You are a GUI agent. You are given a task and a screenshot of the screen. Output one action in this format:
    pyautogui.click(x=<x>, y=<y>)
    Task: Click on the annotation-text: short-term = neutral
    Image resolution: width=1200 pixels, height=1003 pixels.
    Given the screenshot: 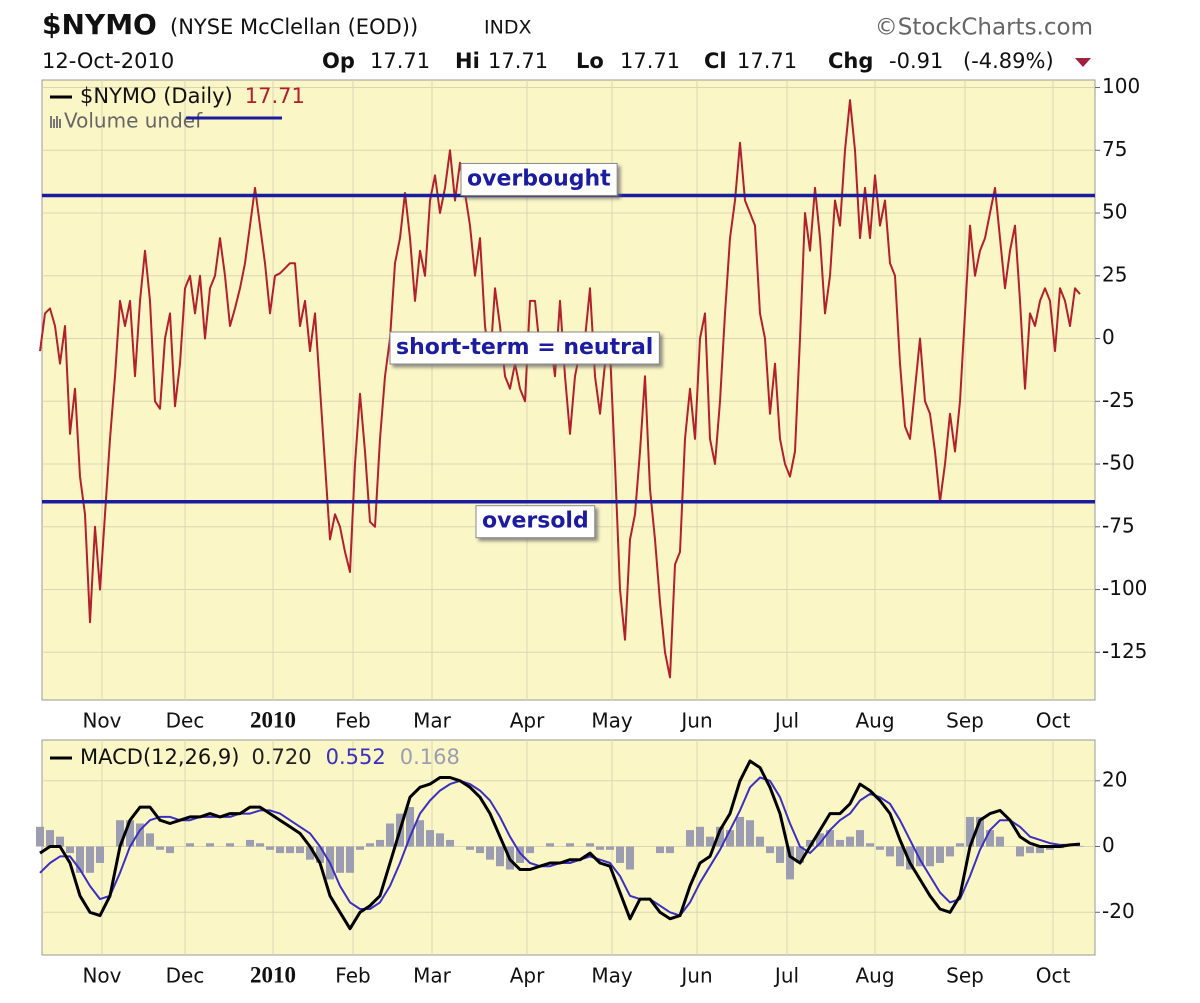 What is the action you would take?
    pyautogui.click(x=524, y=347)
    